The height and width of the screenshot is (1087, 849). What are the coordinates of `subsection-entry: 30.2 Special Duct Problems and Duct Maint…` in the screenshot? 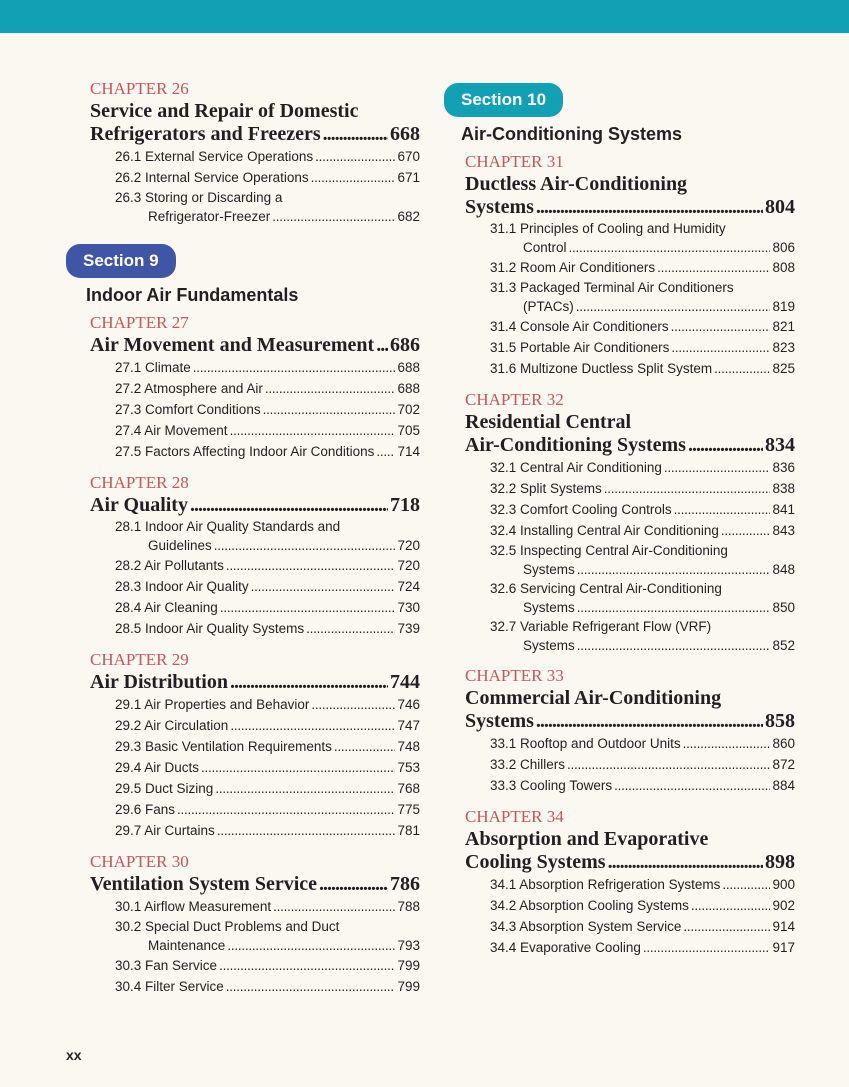 It's located at (255, 936).